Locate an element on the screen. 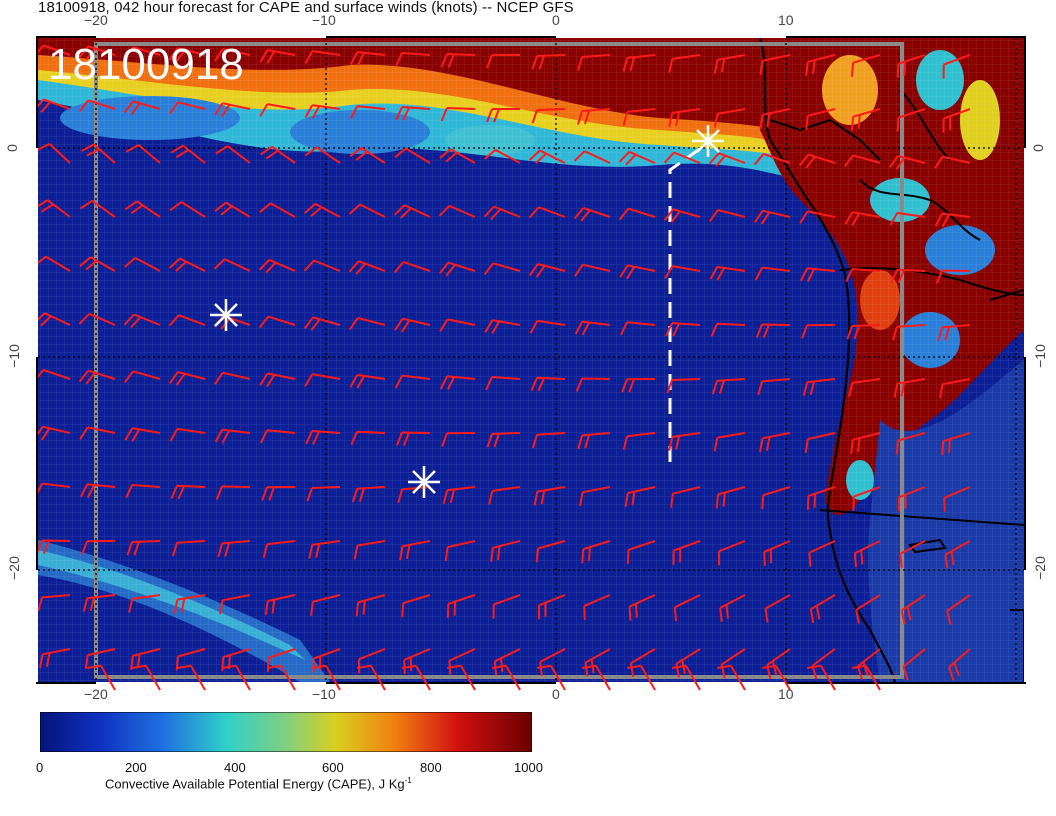  colorbar-title-sup: -1 is located at coordinates (408, 780).